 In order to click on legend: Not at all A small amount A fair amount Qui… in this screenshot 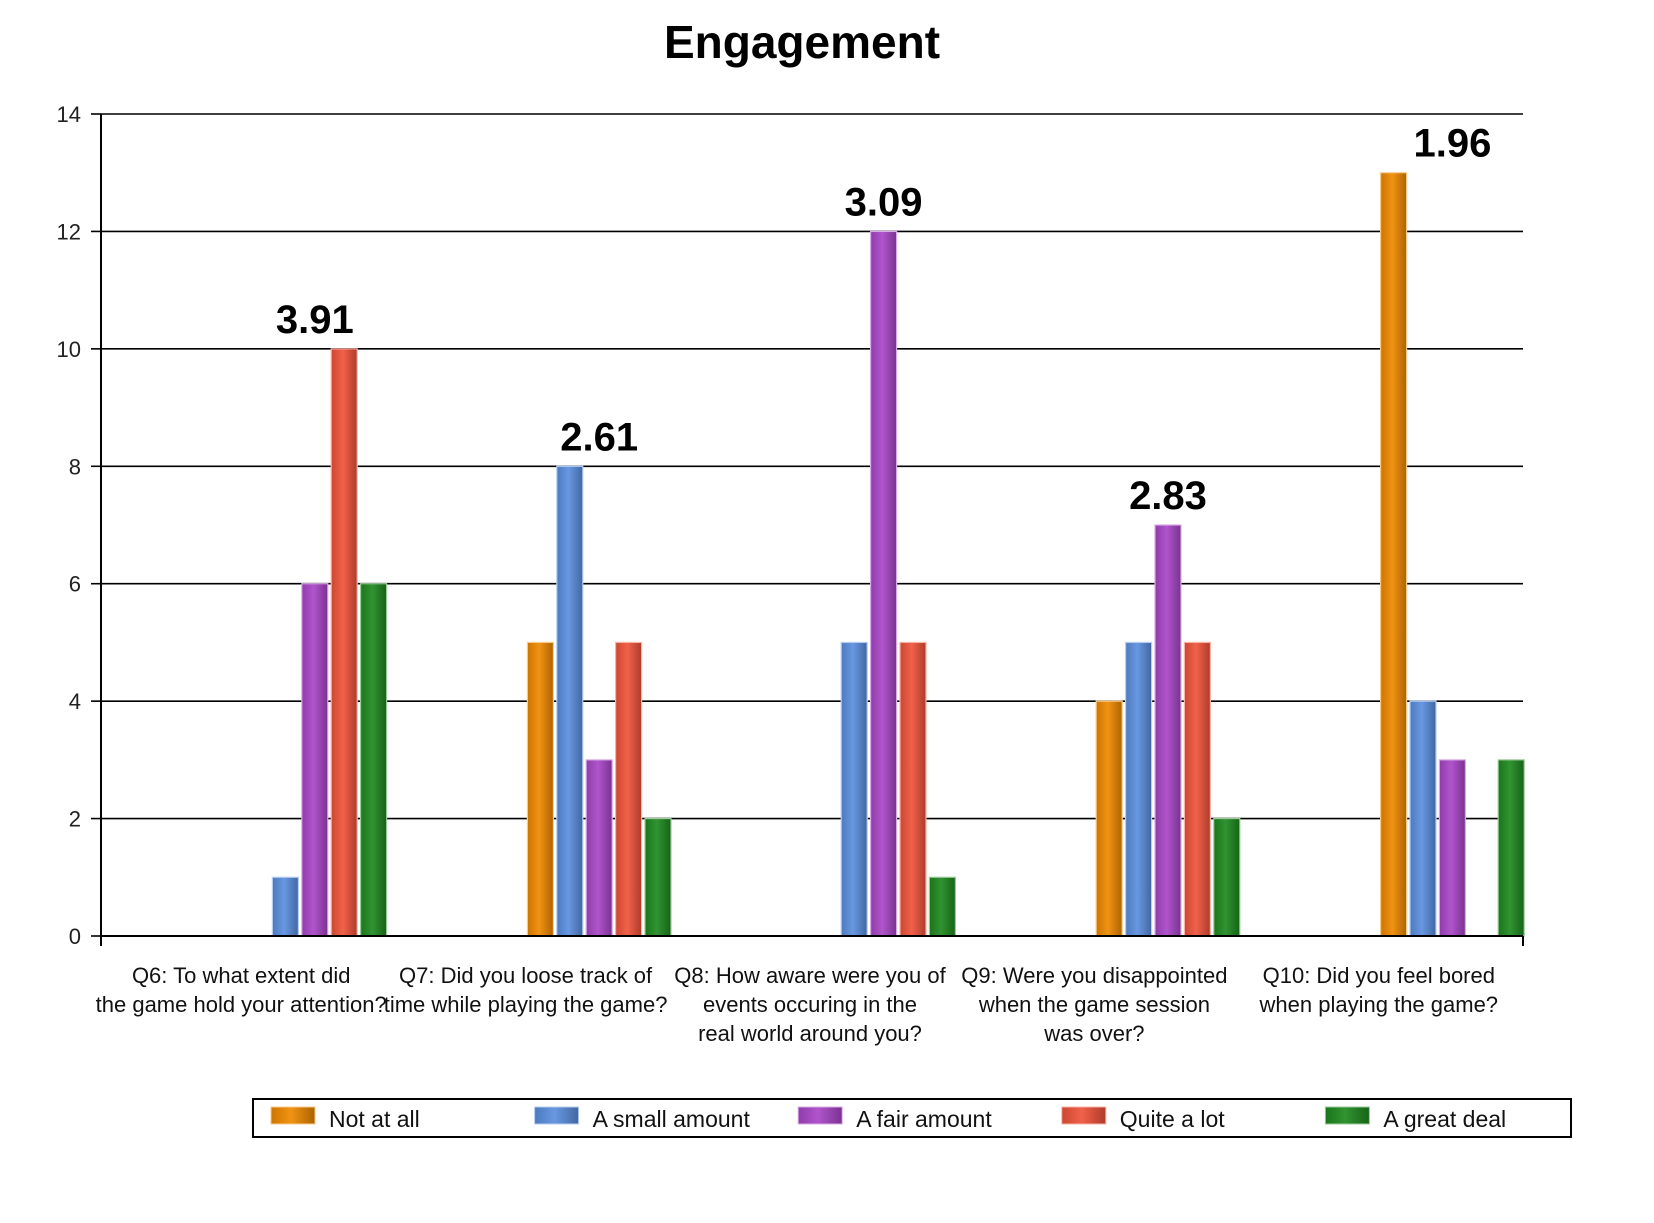, I will do `click(912, 1118)`.